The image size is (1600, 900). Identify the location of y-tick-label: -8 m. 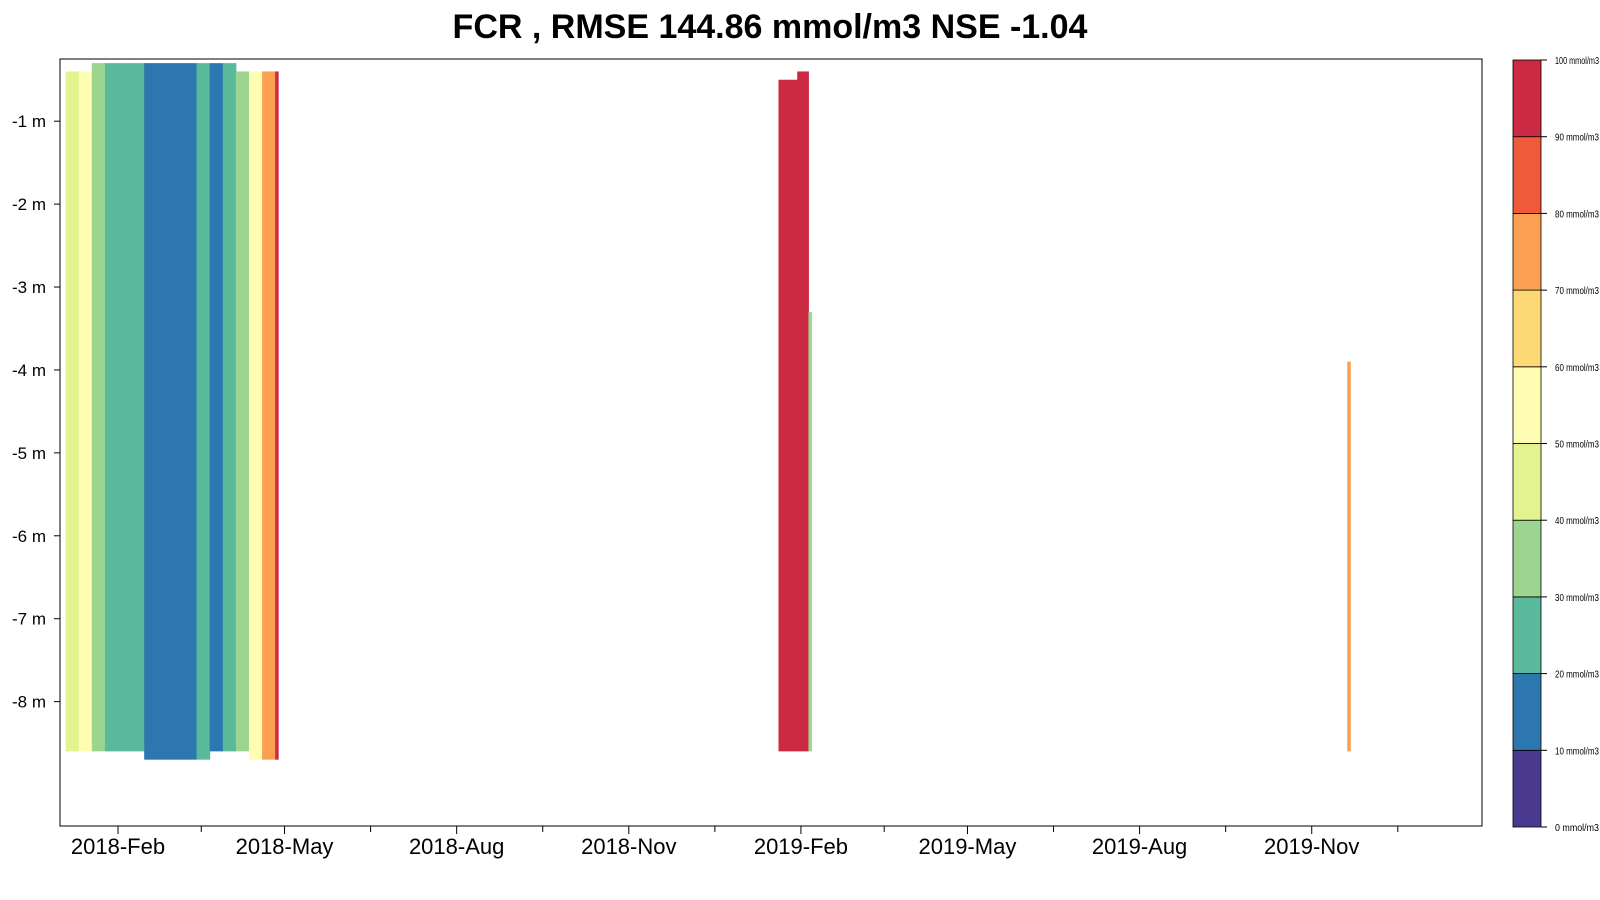
(29, 702).